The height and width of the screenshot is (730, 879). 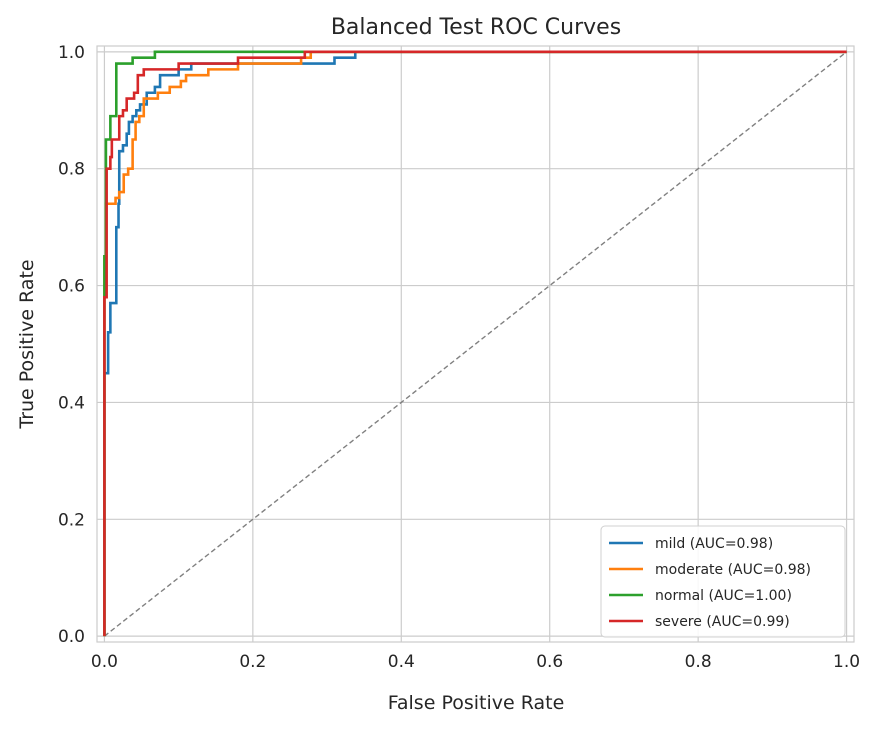 What do you see at coordinates (733, 570) in the screenshot?
I see `legend-label-moderate: moderate (AUC=0.98)` at bounding box center [733, 570].